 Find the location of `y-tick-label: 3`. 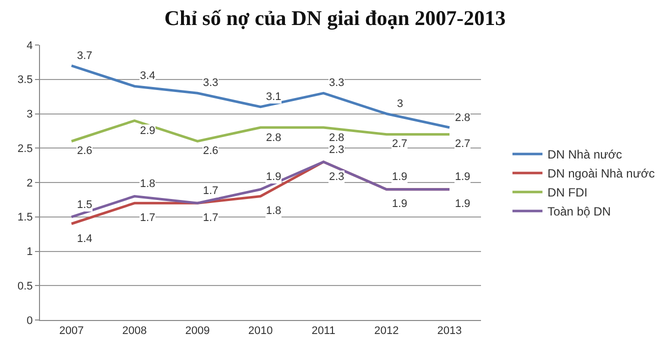

y-tick-label: 3 is located at coordinates (29, 114).